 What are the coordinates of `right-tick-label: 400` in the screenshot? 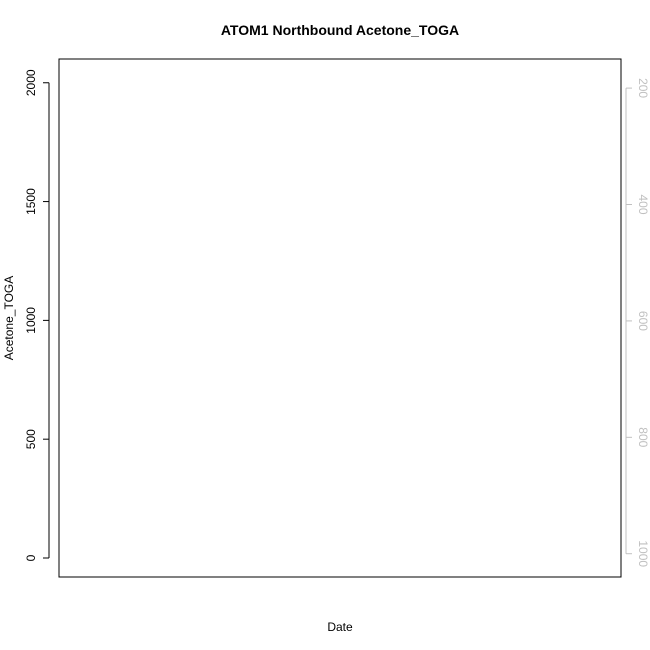 It's located at (643, 204).